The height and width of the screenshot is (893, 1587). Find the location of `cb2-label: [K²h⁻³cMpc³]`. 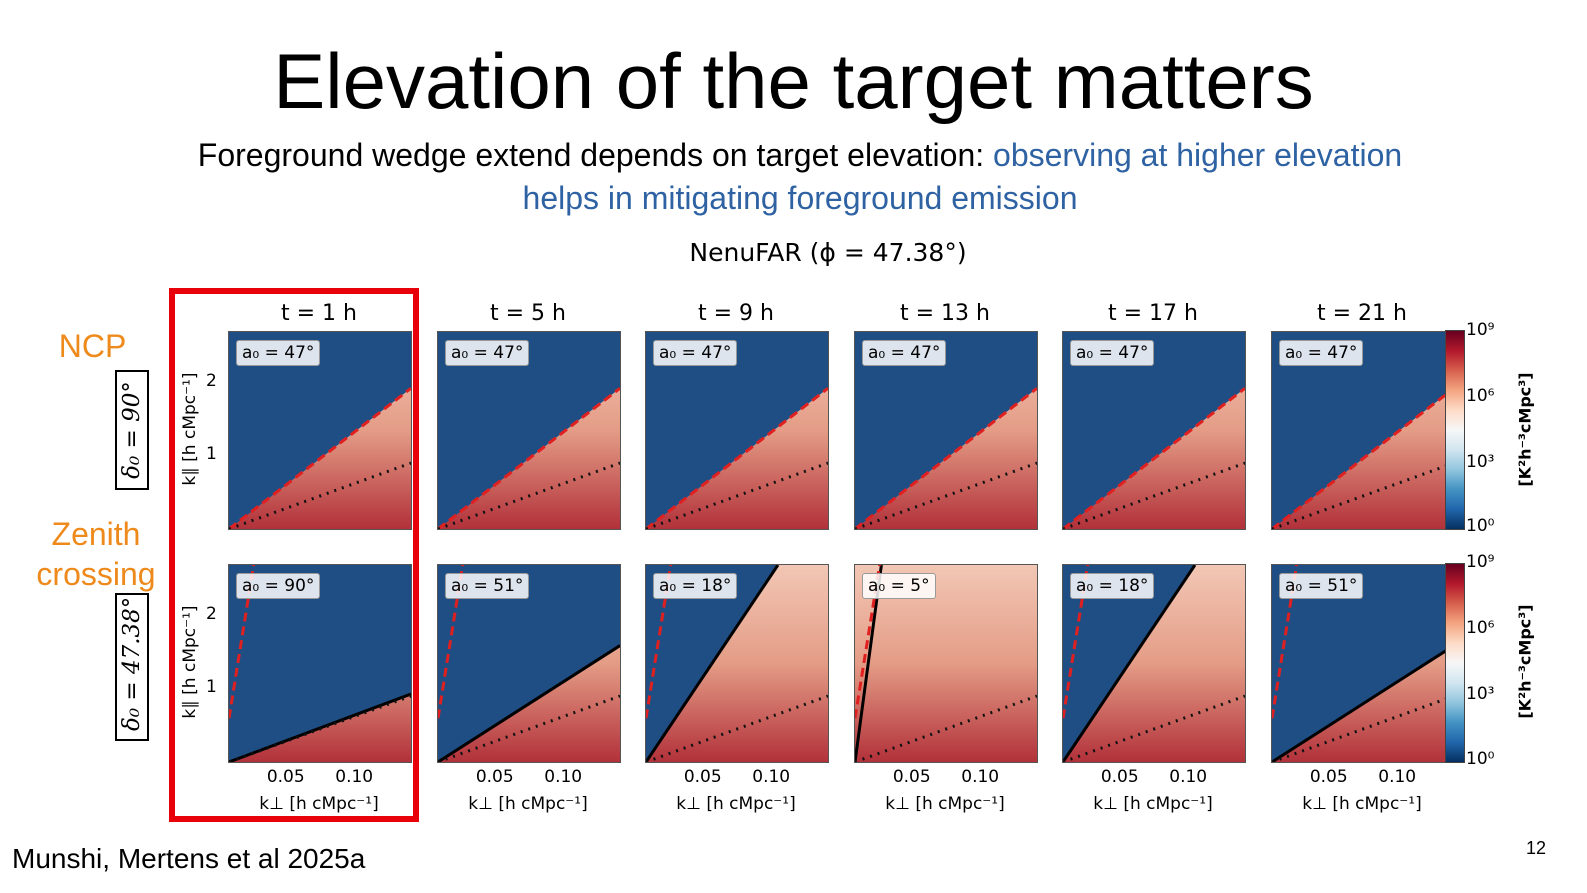

cb2-label: [K²h⁻³cMpc³] is located at coordinates (1525, 661).